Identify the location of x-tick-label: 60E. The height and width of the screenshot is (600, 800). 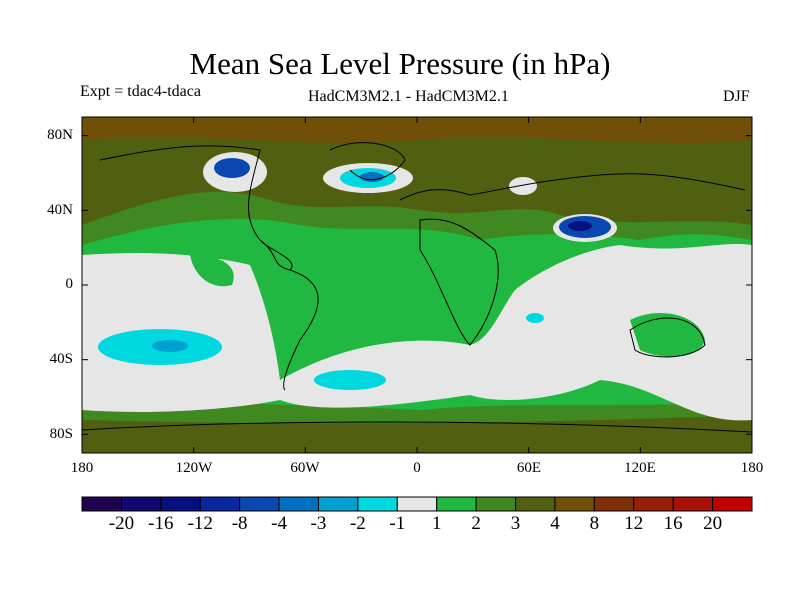
(529, 468).